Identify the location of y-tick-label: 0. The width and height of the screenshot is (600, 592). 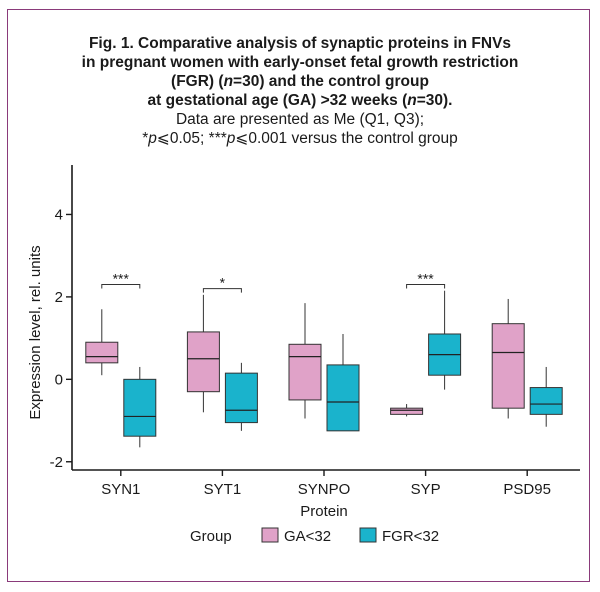
(59, 379).